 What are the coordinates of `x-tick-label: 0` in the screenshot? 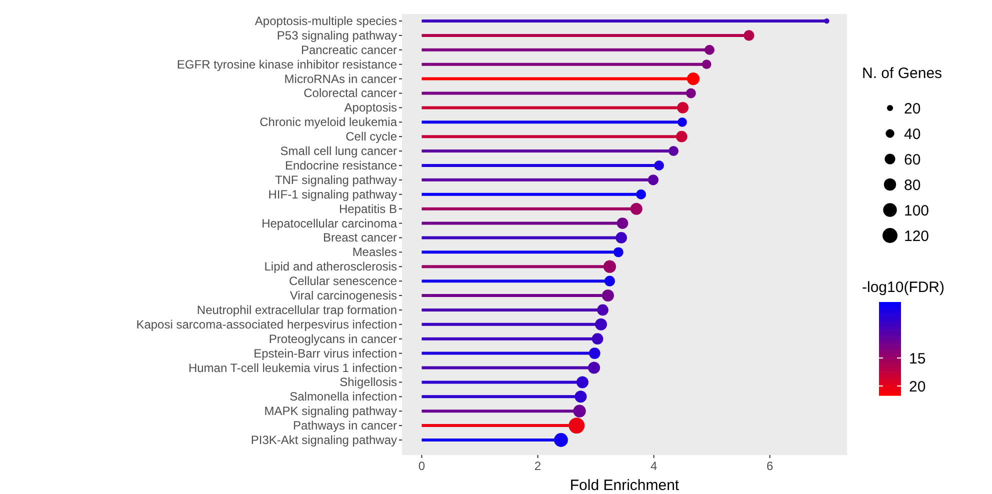 It's located at (422, 466).